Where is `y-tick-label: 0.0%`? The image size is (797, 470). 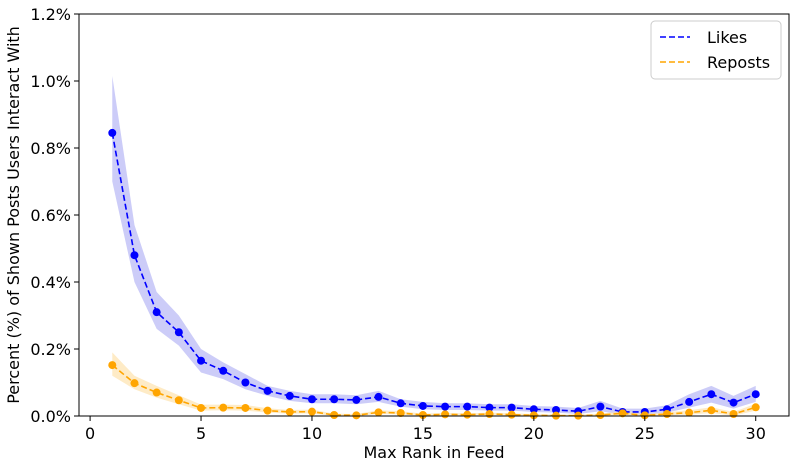 y-tick-label: 0.0% is located at coordinates (50, 416).